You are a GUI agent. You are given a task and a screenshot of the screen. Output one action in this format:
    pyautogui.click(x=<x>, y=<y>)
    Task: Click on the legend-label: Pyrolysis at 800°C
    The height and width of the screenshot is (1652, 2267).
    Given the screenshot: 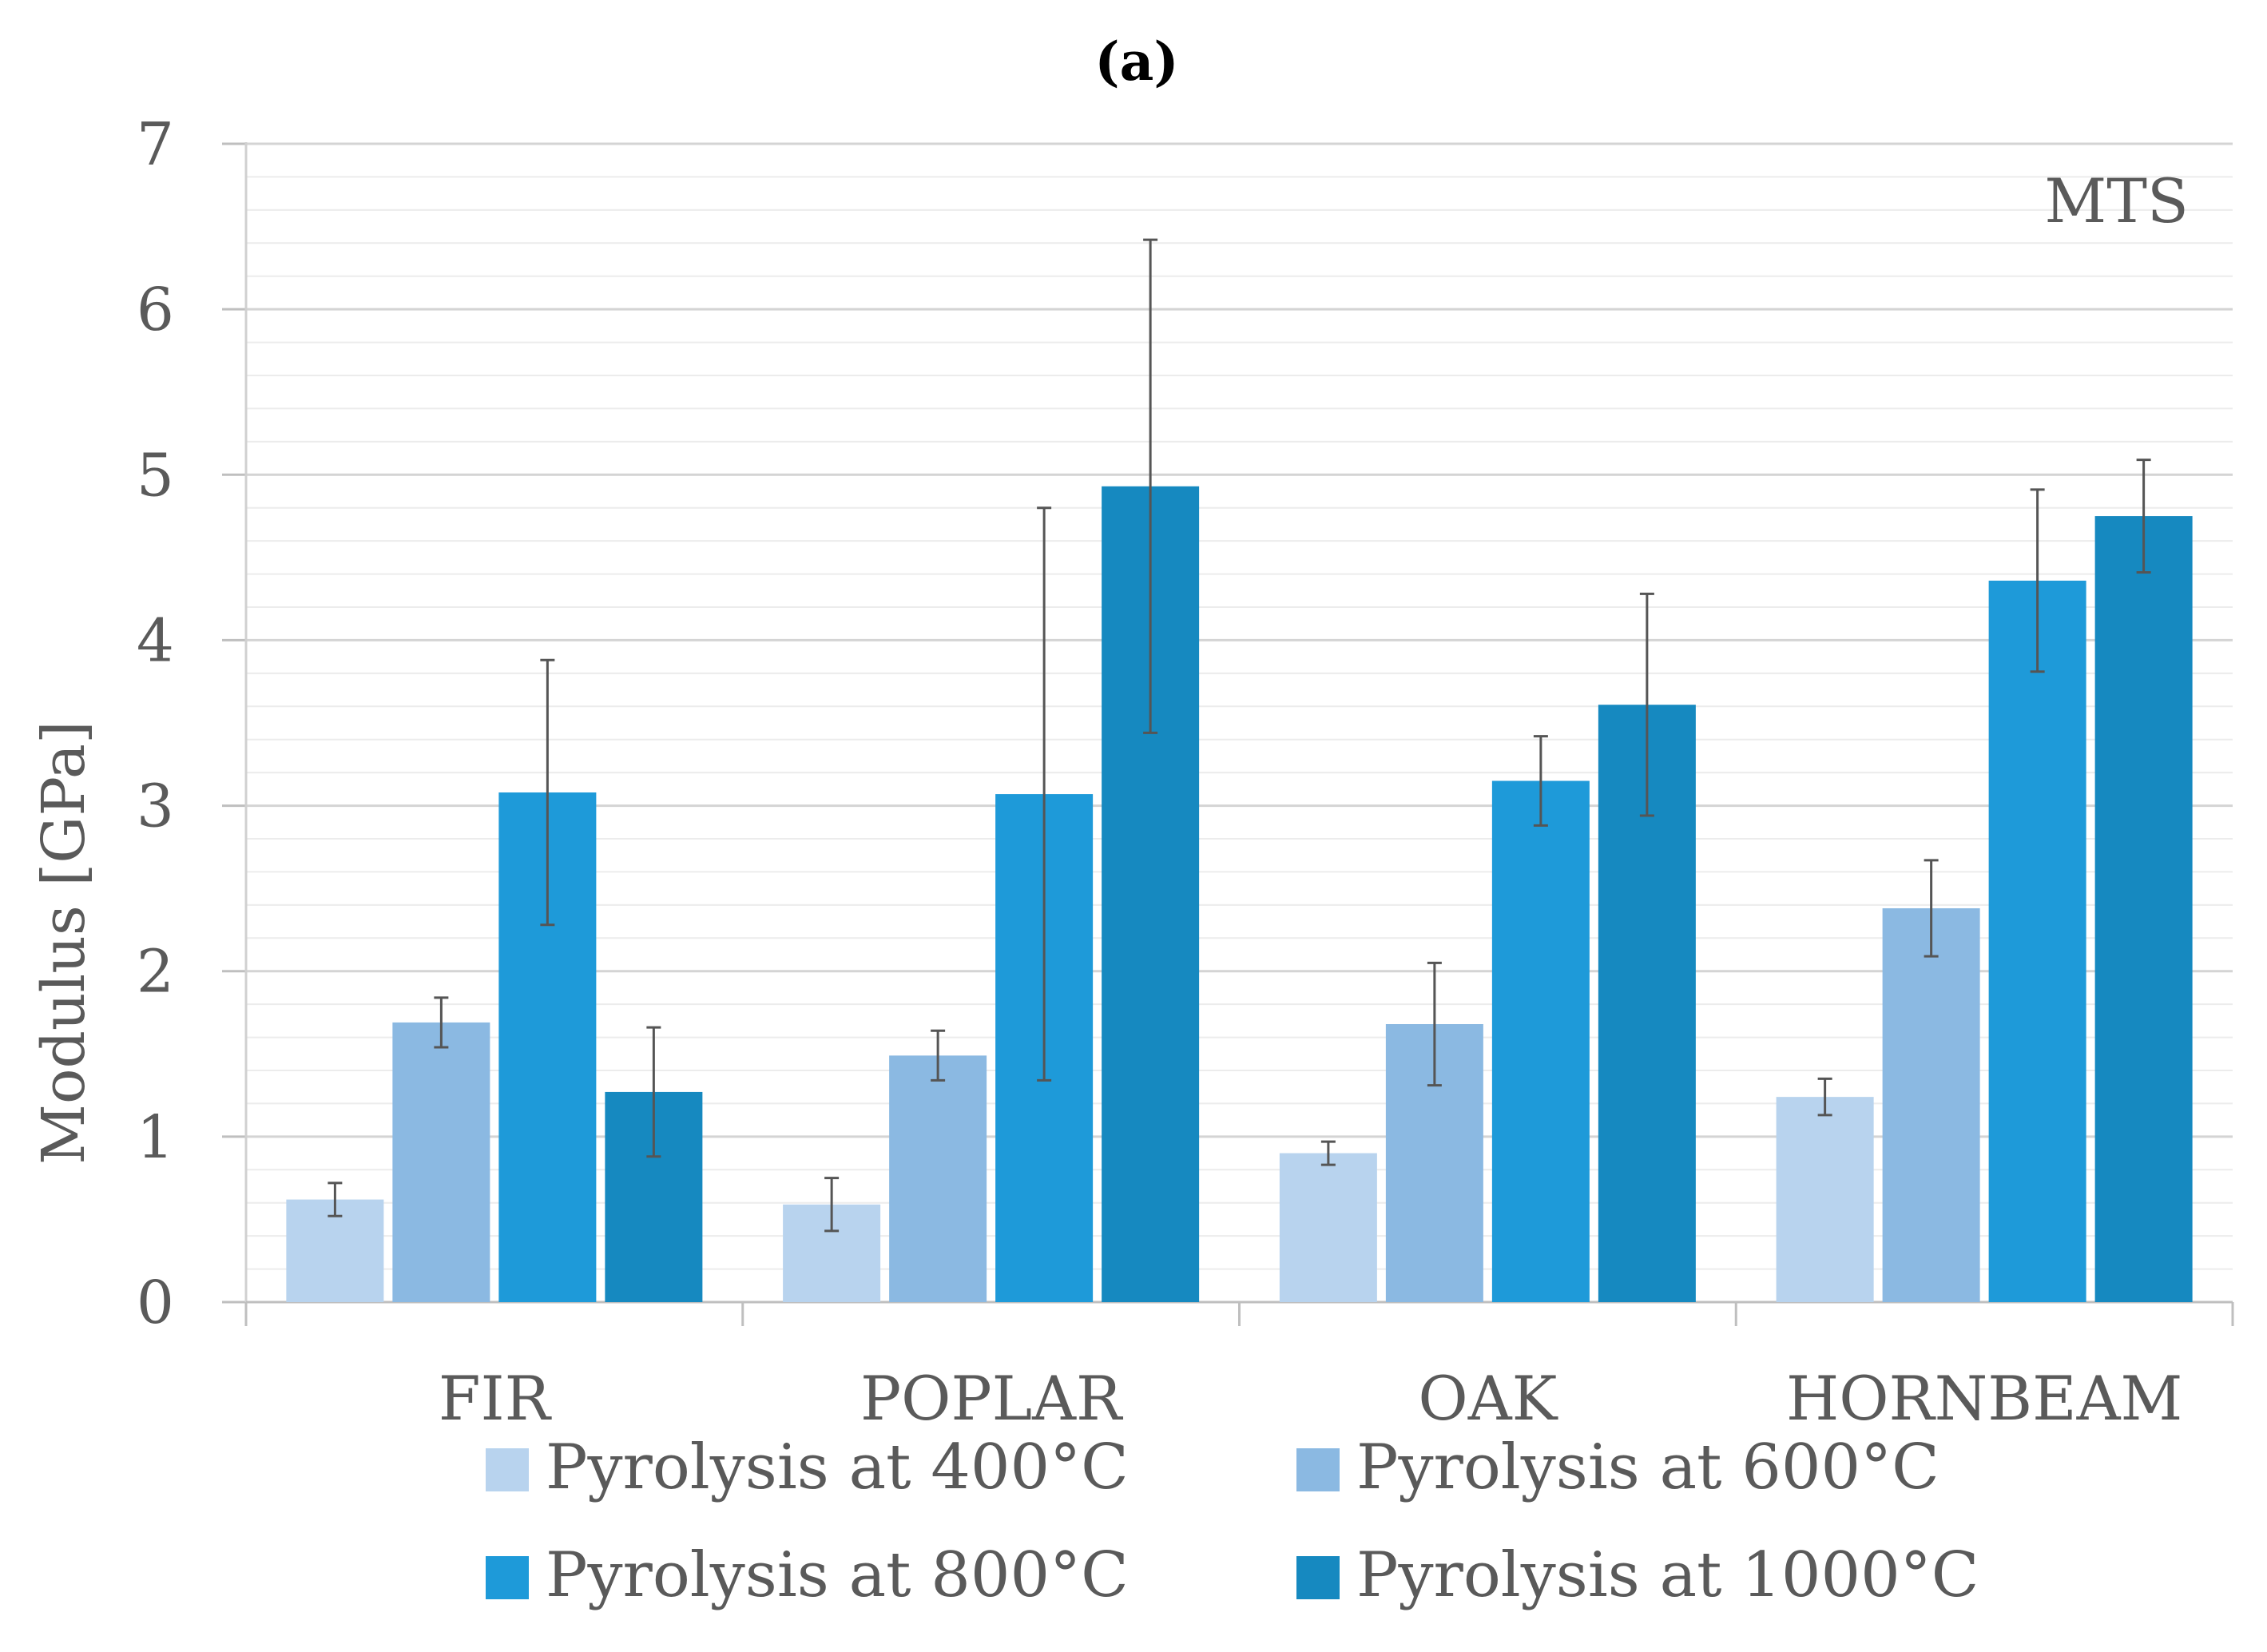 What is the action you would take?
    pyautogui.click(x=837, y=1575)
    